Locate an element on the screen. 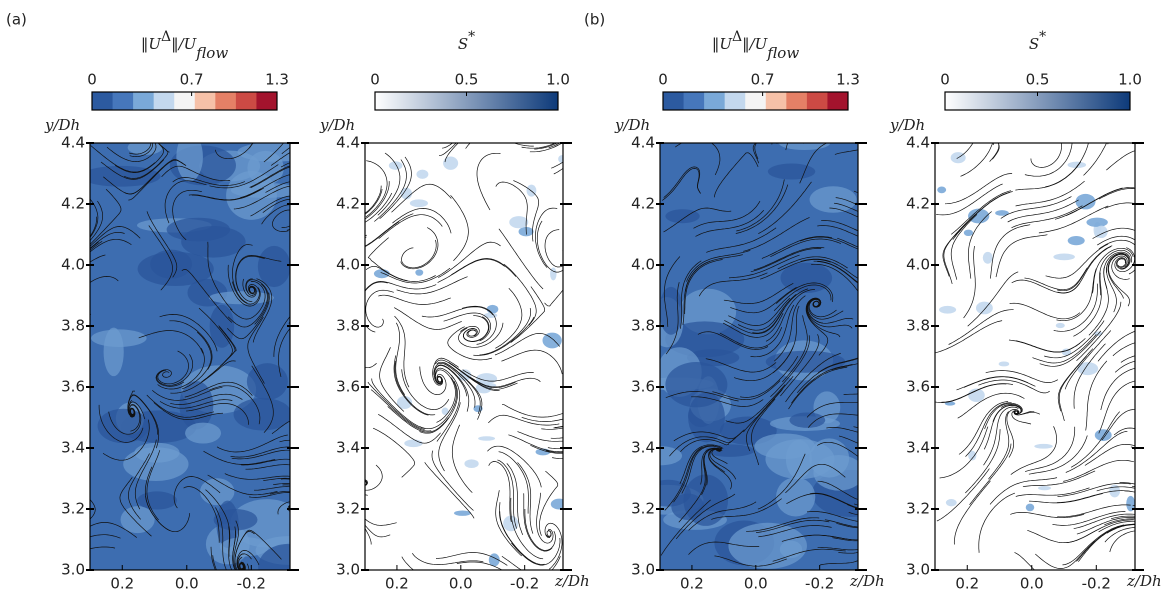 The height and width of the screenshot is (601, 1168). y-tick-label: 3.6 is located at coordinates (73, 387).